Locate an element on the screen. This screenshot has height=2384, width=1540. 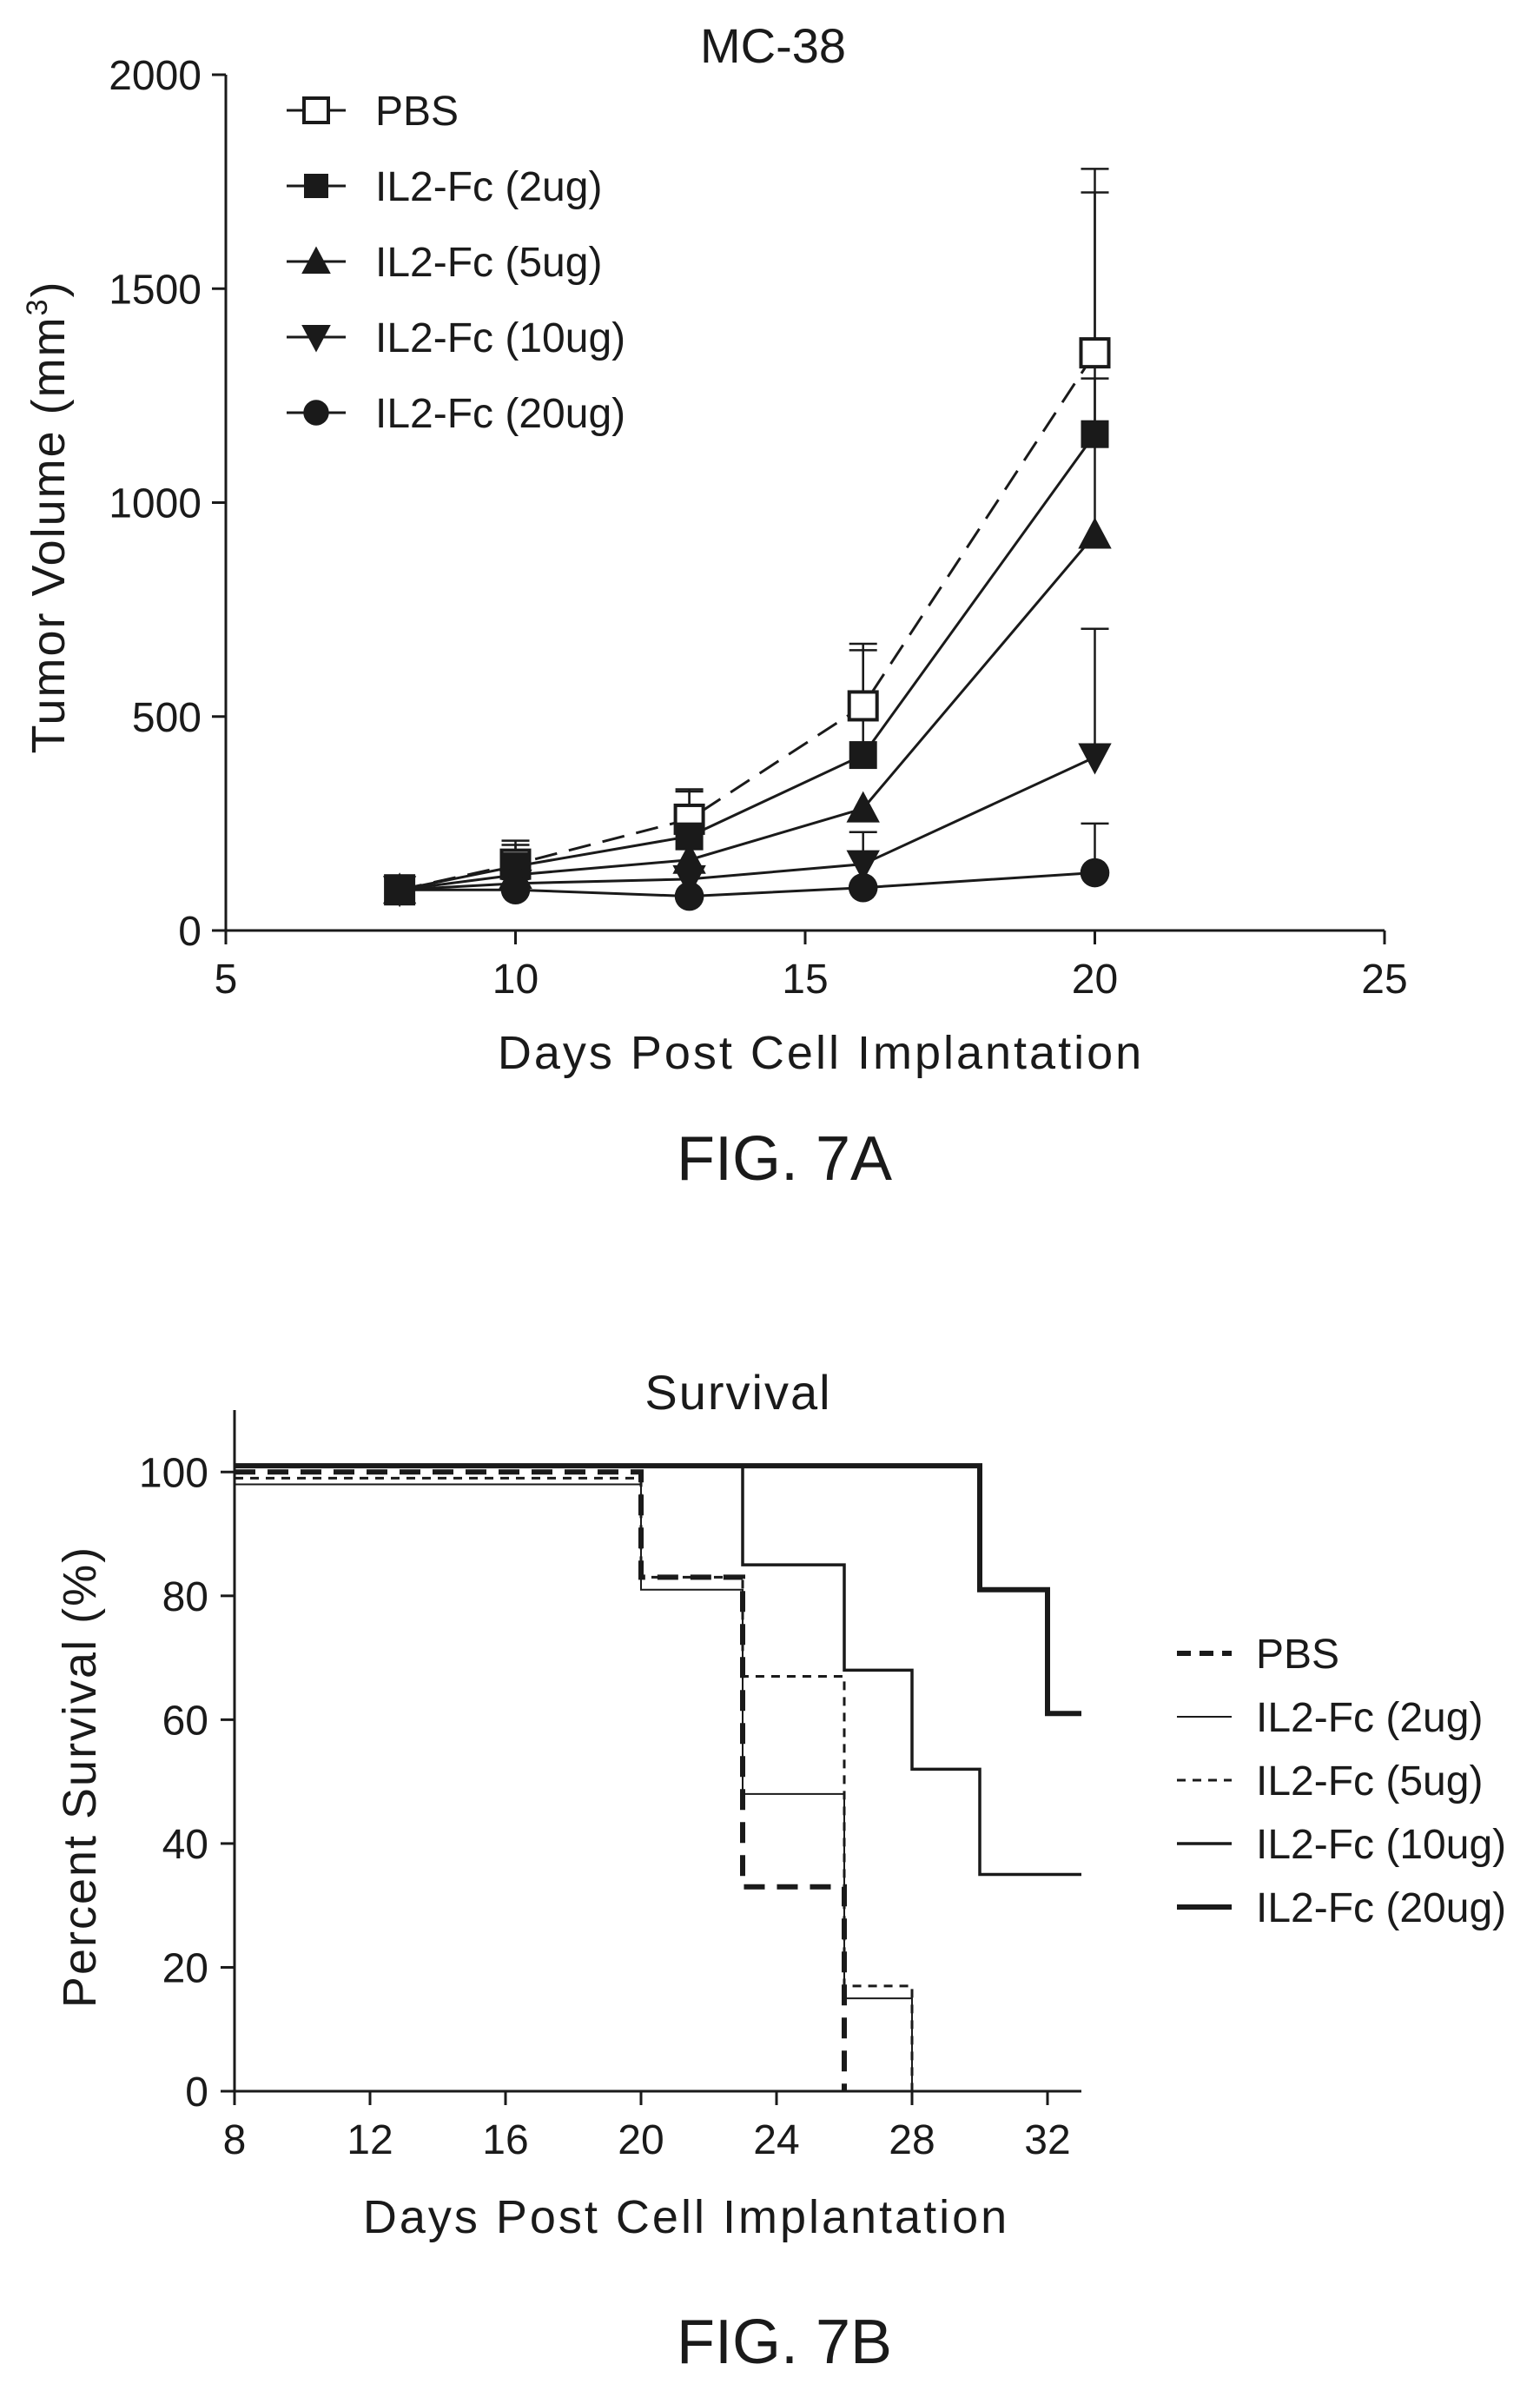
y-tick-label: 40 is located at coordinates (185, 1845).